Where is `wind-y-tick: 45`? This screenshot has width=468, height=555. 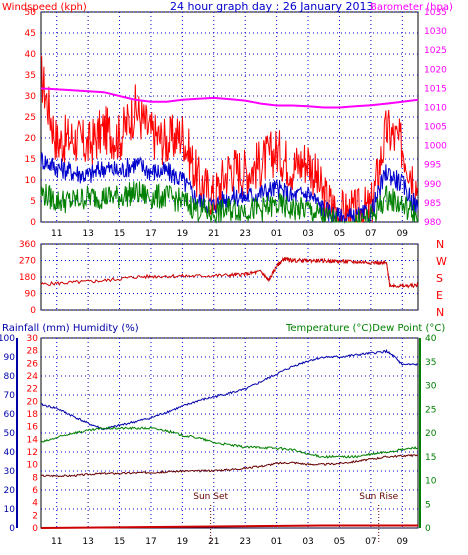 wind-y-tick: 45 is located at coordinates (30, 34).